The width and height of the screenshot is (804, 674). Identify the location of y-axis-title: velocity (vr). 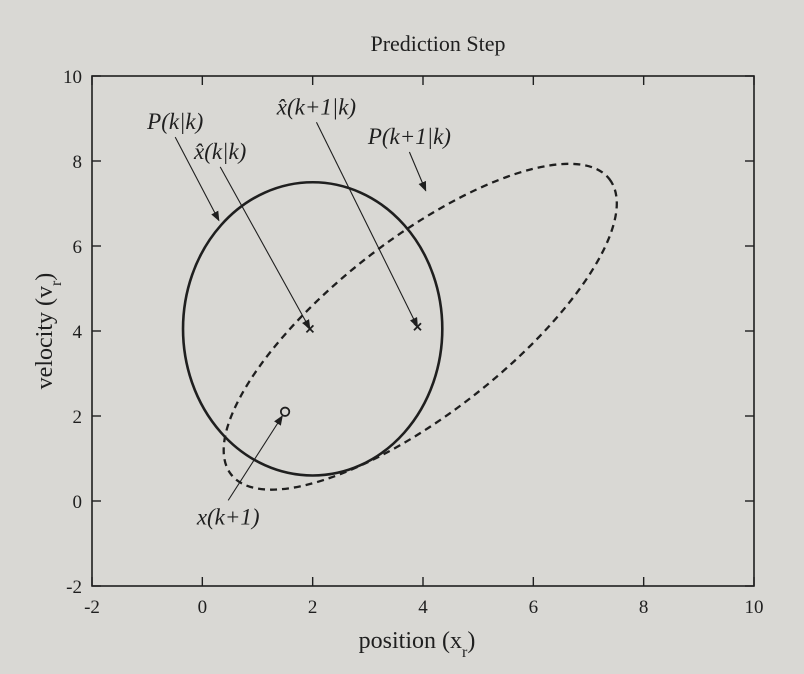
(48, 331).